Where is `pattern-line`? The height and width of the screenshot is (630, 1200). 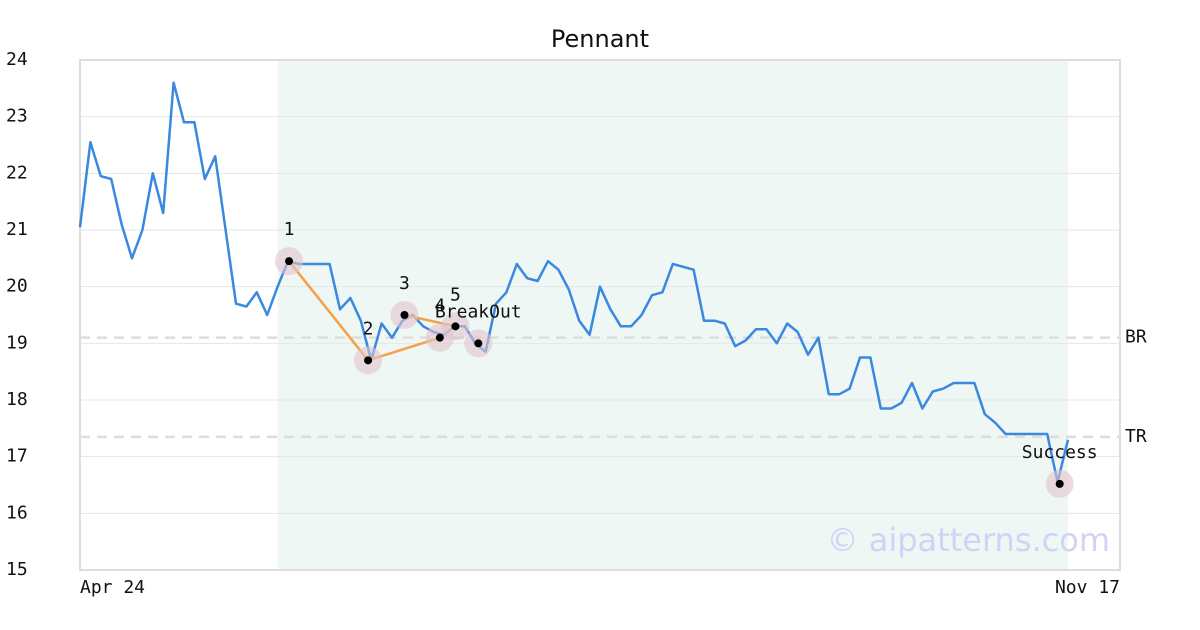 pattern-line is located at coordinates (329, 311).